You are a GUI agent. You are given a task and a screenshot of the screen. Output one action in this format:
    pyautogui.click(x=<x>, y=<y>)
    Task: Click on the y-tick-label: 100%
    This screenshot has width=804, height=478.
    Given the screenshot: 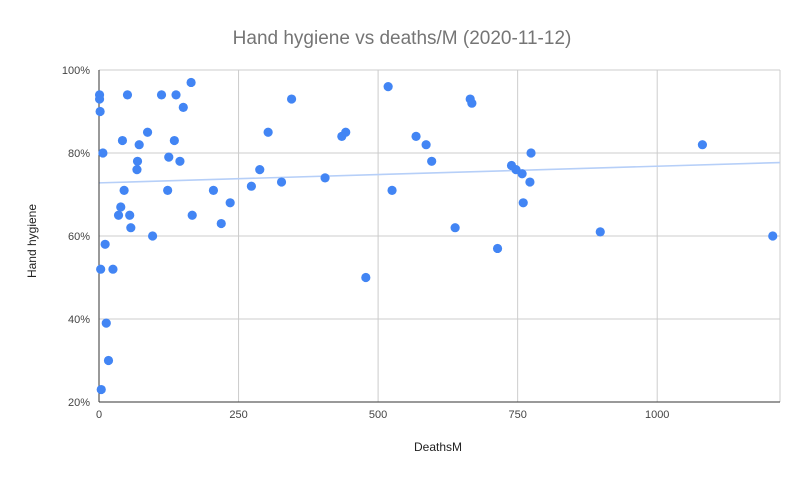 What is the action you would take?
    pyautogui.click(x=76, y=71)
    